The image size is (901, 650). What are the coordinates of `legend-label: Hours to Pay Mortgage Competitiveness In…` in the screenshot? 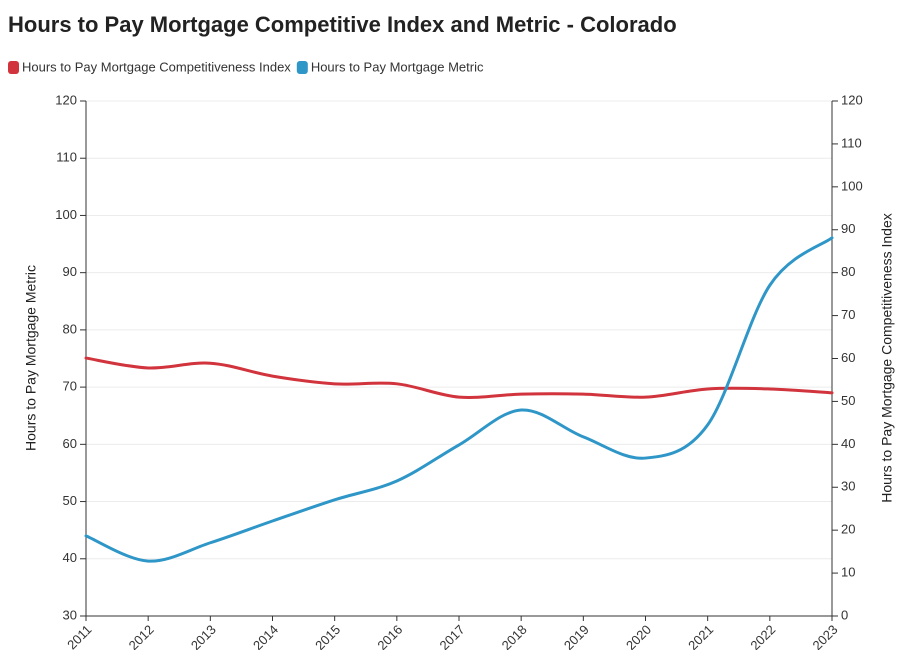 It's located at (156, 66).